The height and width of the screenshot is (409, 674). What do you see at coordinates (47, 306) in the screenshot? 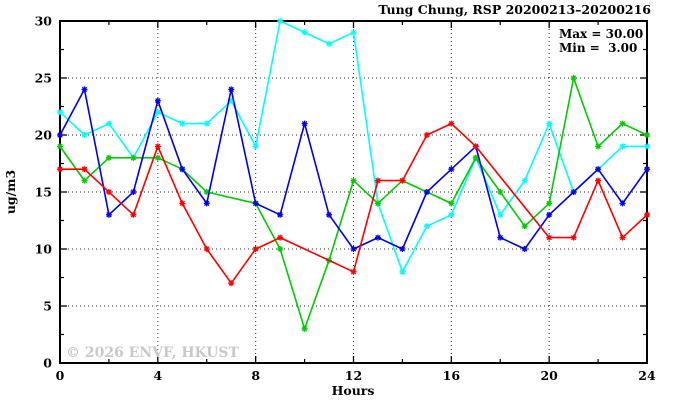
I see `y-tick-label: 5` at bounding box center [47, 306].